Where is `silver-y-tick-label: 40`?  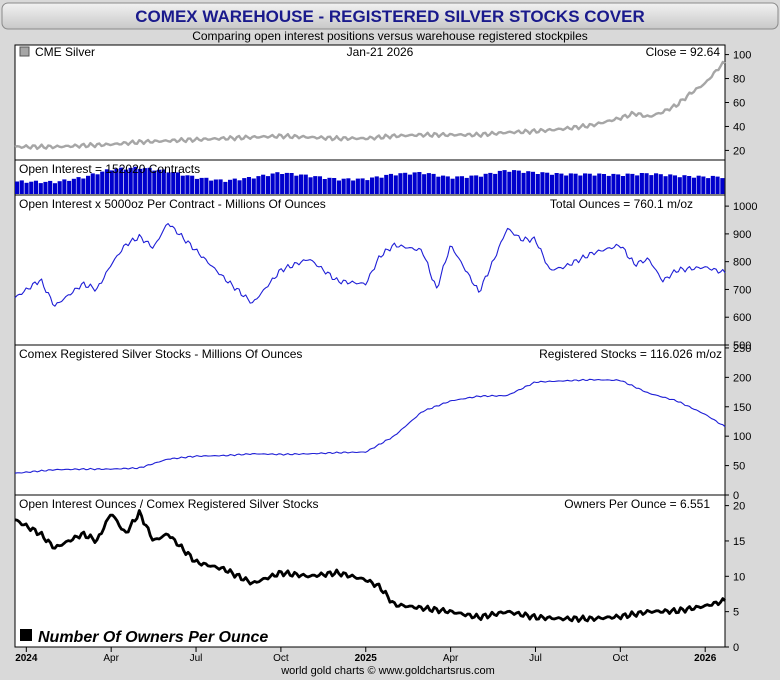
silver-y-tick-label: 40 is located at coordinates (739, 127).